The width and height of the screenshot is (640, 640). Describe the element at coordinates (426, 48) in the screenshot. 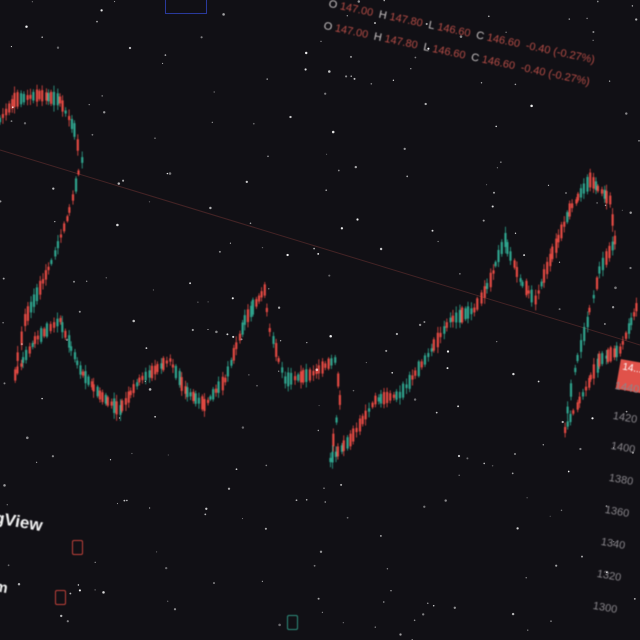

I see `ohlc2-low-key: L` at that location.